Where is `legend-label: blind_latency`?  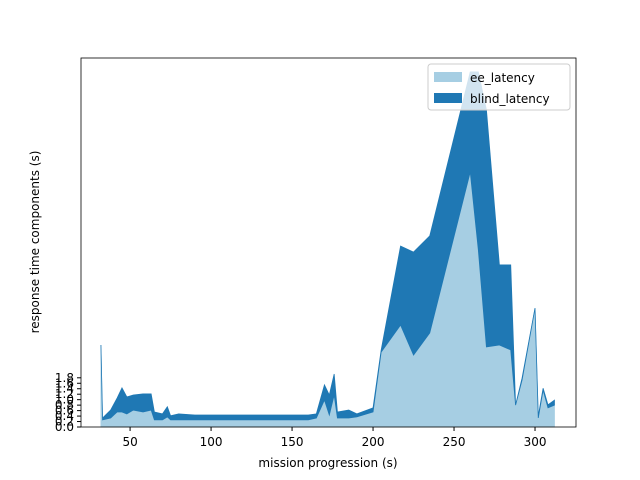
legend-label: blind_latency is located at coordinates (510, 99).